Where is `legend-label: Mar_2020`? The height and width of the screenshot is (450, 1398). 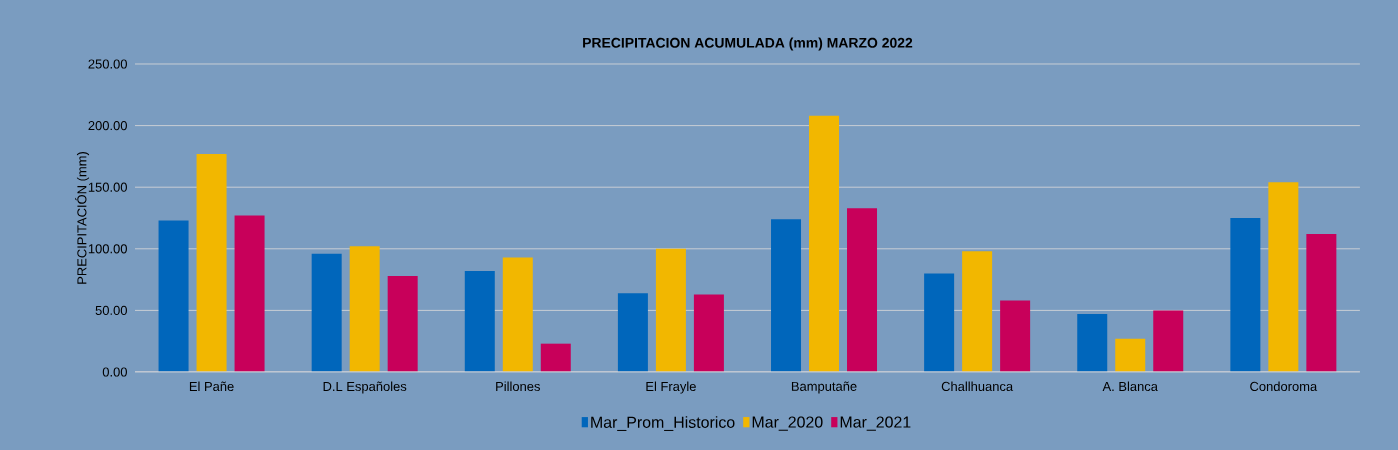
legend-label: Mar_2020 is located at coordinates (787, 423).